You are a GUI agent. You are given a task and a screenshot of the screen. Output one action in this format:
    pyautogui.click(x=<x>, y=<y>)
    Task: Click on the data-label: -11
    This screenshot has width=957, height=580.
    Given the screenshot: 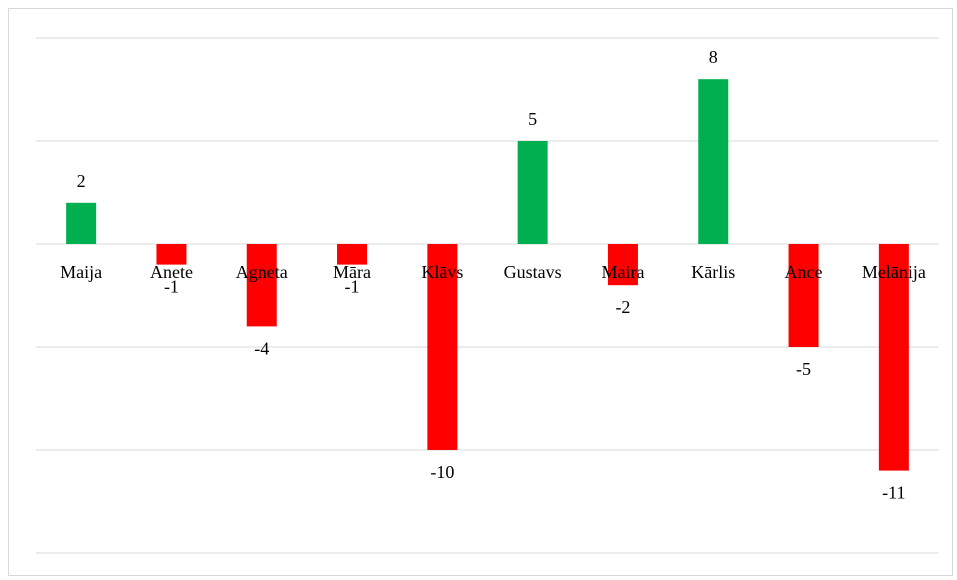 What is the action you would take?
    pyautogui.click(x=893, y=493)
    